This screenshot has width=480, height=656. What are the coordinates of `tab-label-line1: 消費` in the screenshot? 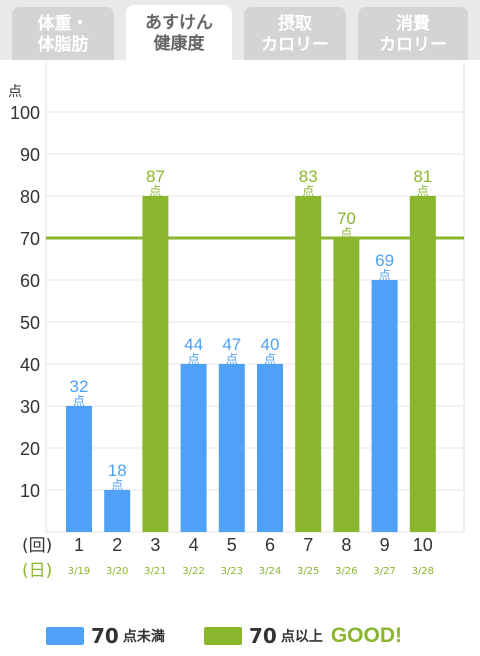 It's located at (413, 23).